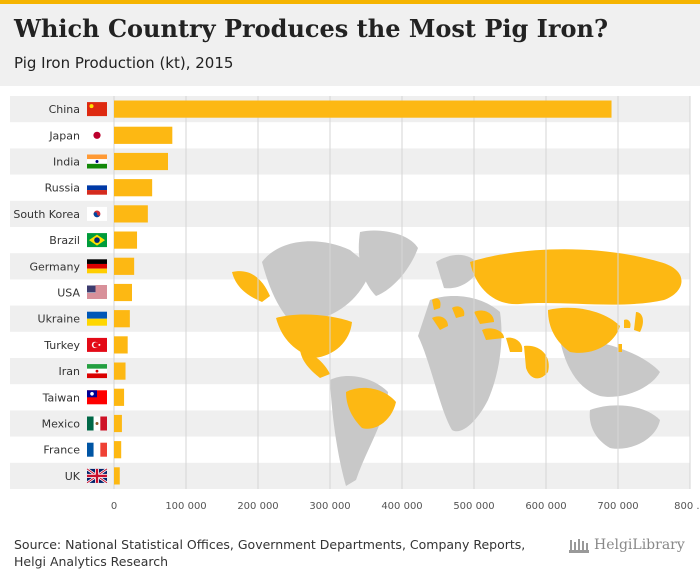 The image size is (700, 585). Describe the element at coordinates (133, 188) in the screenshot. I see `bar-russia` at that location.